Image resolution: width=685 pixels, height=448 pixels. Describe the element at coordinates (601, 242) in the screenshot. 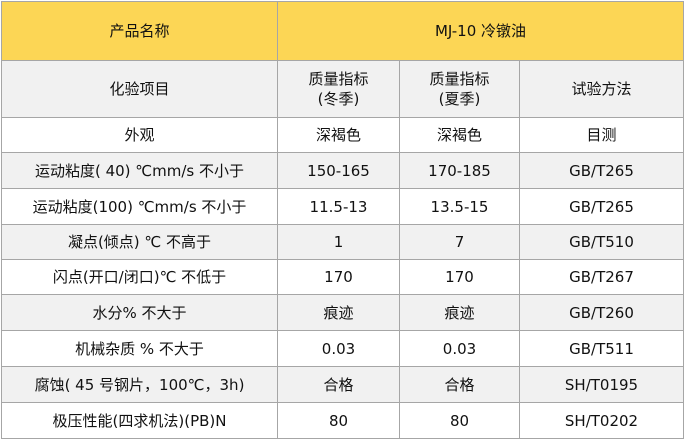

I see `row-method: GB/T510` at that location.